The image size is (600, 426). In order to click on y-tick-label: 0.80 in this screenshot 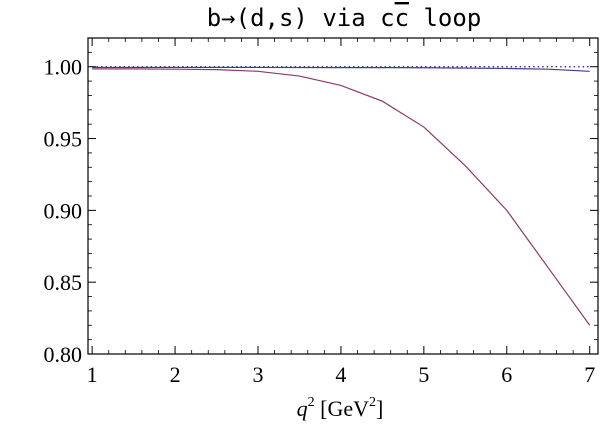, I will do `click(63, 354)`.